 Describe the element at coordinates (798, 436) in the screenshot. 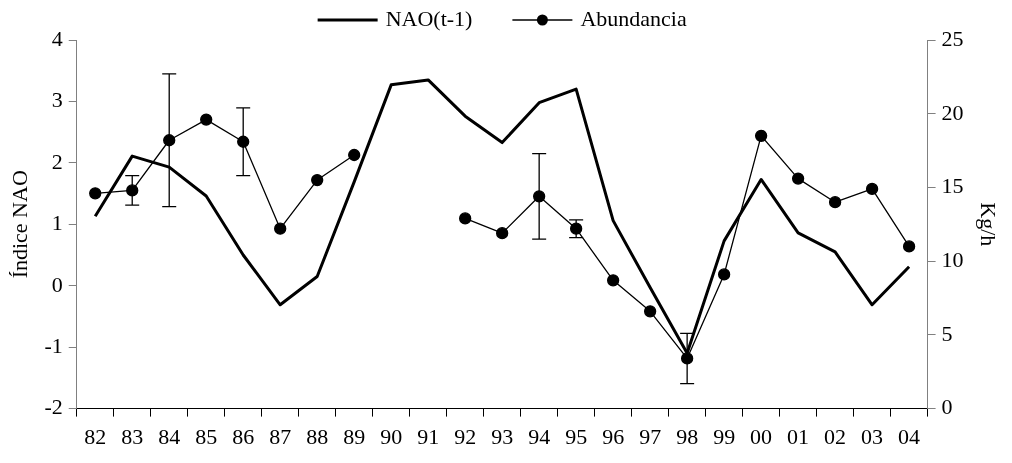

I see `x-tick-label: 01` at that location.